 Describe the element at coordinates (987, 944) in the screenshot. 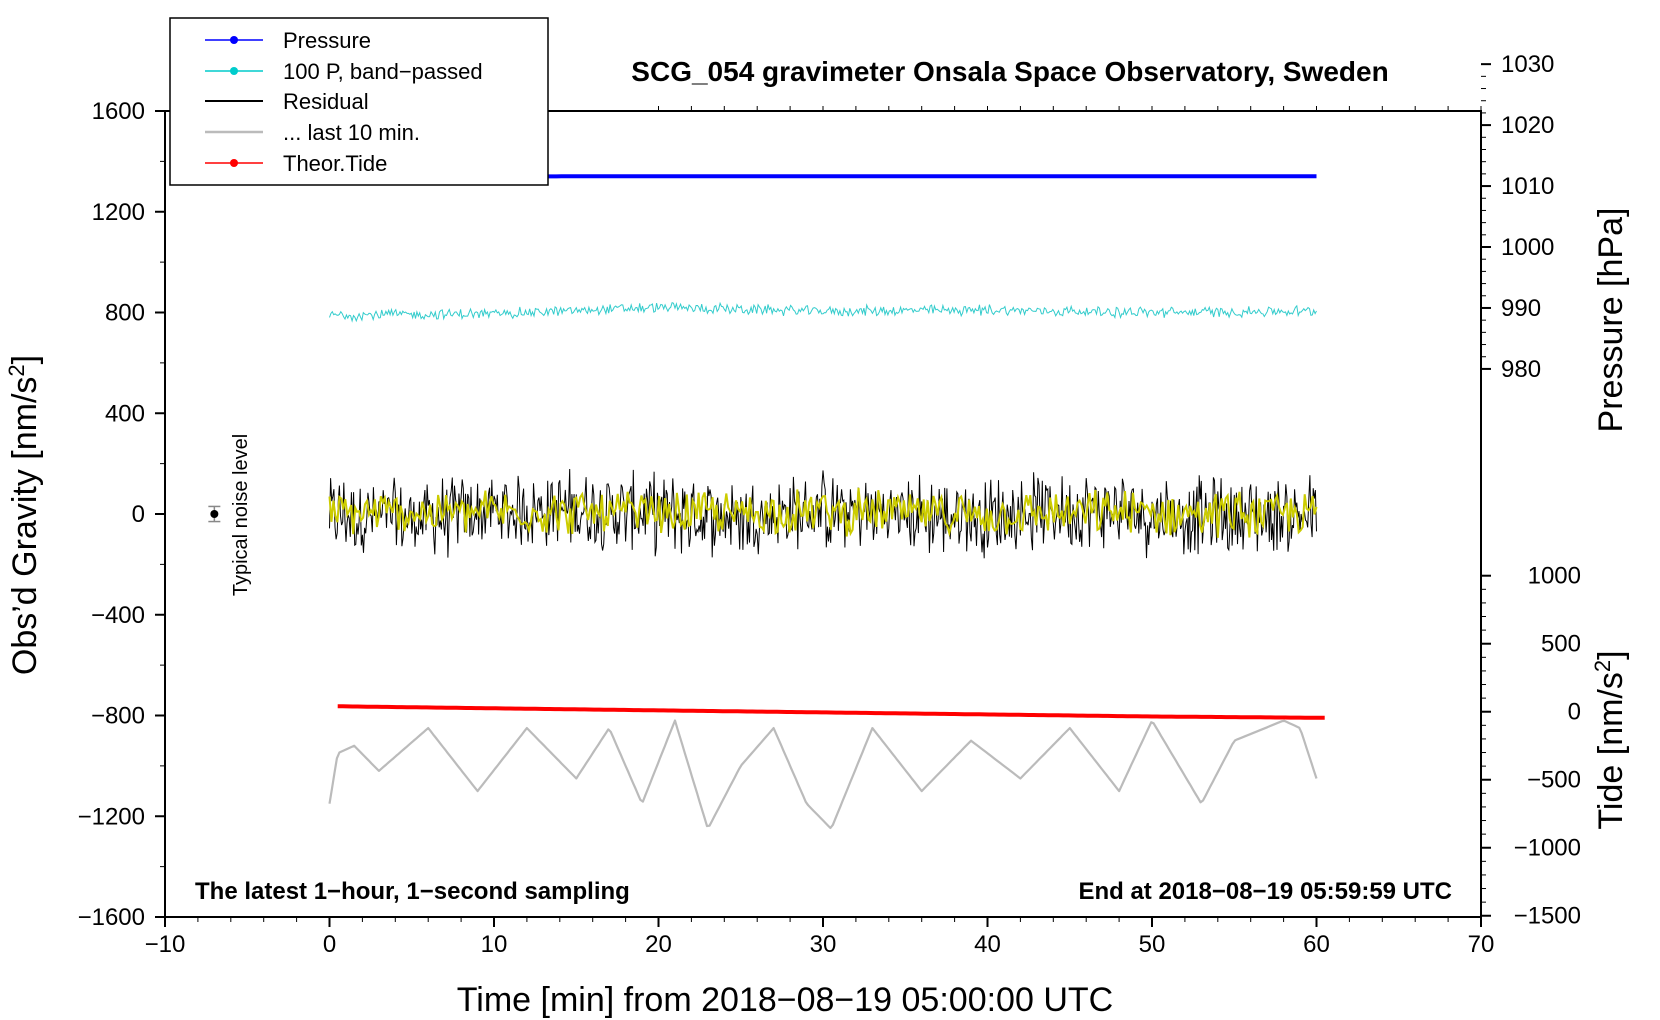

I see `x-tick-label: 40` at that location.